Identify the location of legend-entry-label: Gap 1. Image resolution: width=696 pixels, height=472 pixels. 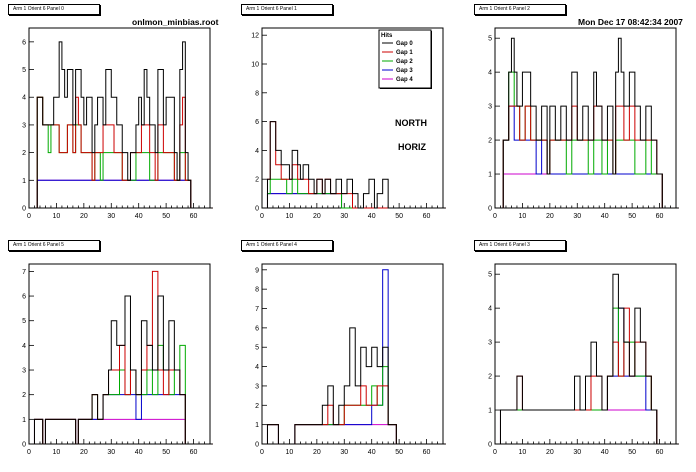
(404, 53).